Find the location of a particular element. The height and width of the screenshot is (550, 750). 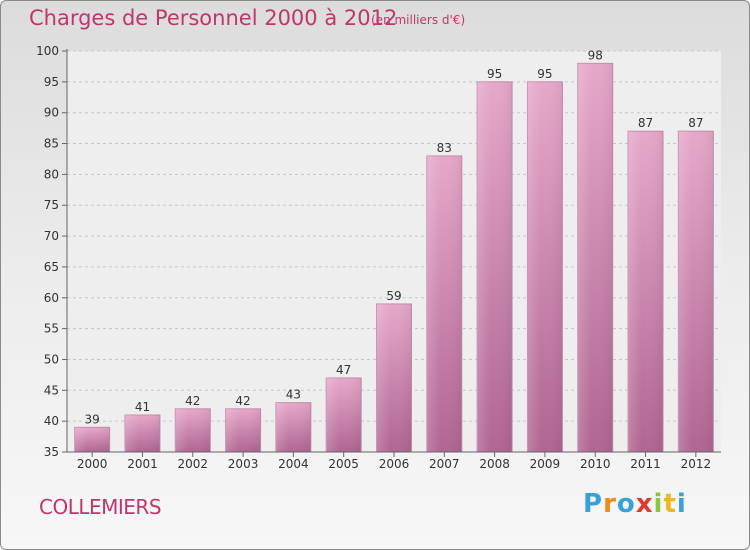

y-tick-label: 85 is located at coordinates (51, 144).